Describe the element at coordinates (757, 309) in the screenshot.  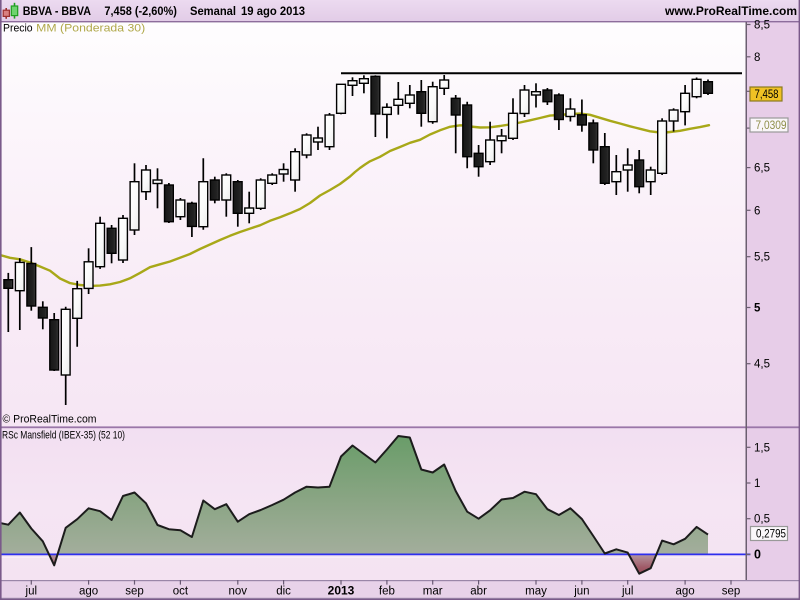
I see `svg-text: 5` at that location.